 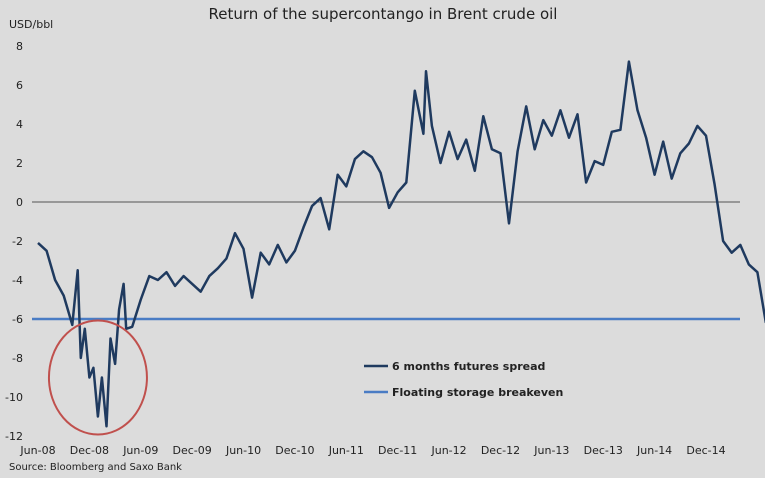 I want to click on y-tick-label: 6, so click(x=19, y=85).